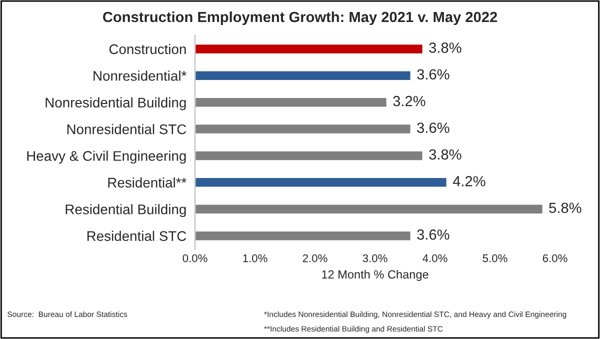 Image resolution: width=600 pixels, height=339 pixels. Describe the element at coordinates (315, 258) in the screenshot. I see `x-tick-label: 2.0%` at that location.